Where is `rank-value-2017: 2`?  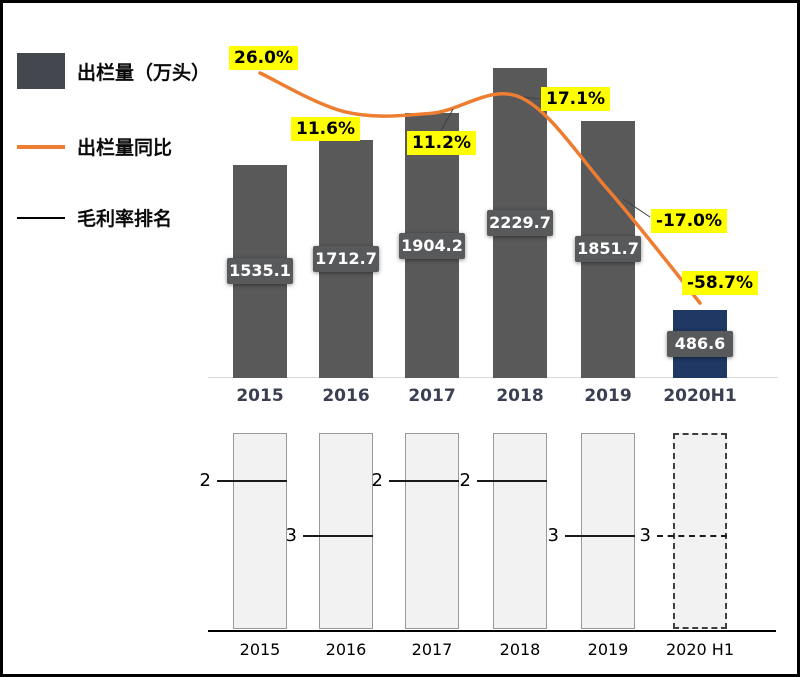
rank-value-2017: 2 is located at coordinates (377, 480).